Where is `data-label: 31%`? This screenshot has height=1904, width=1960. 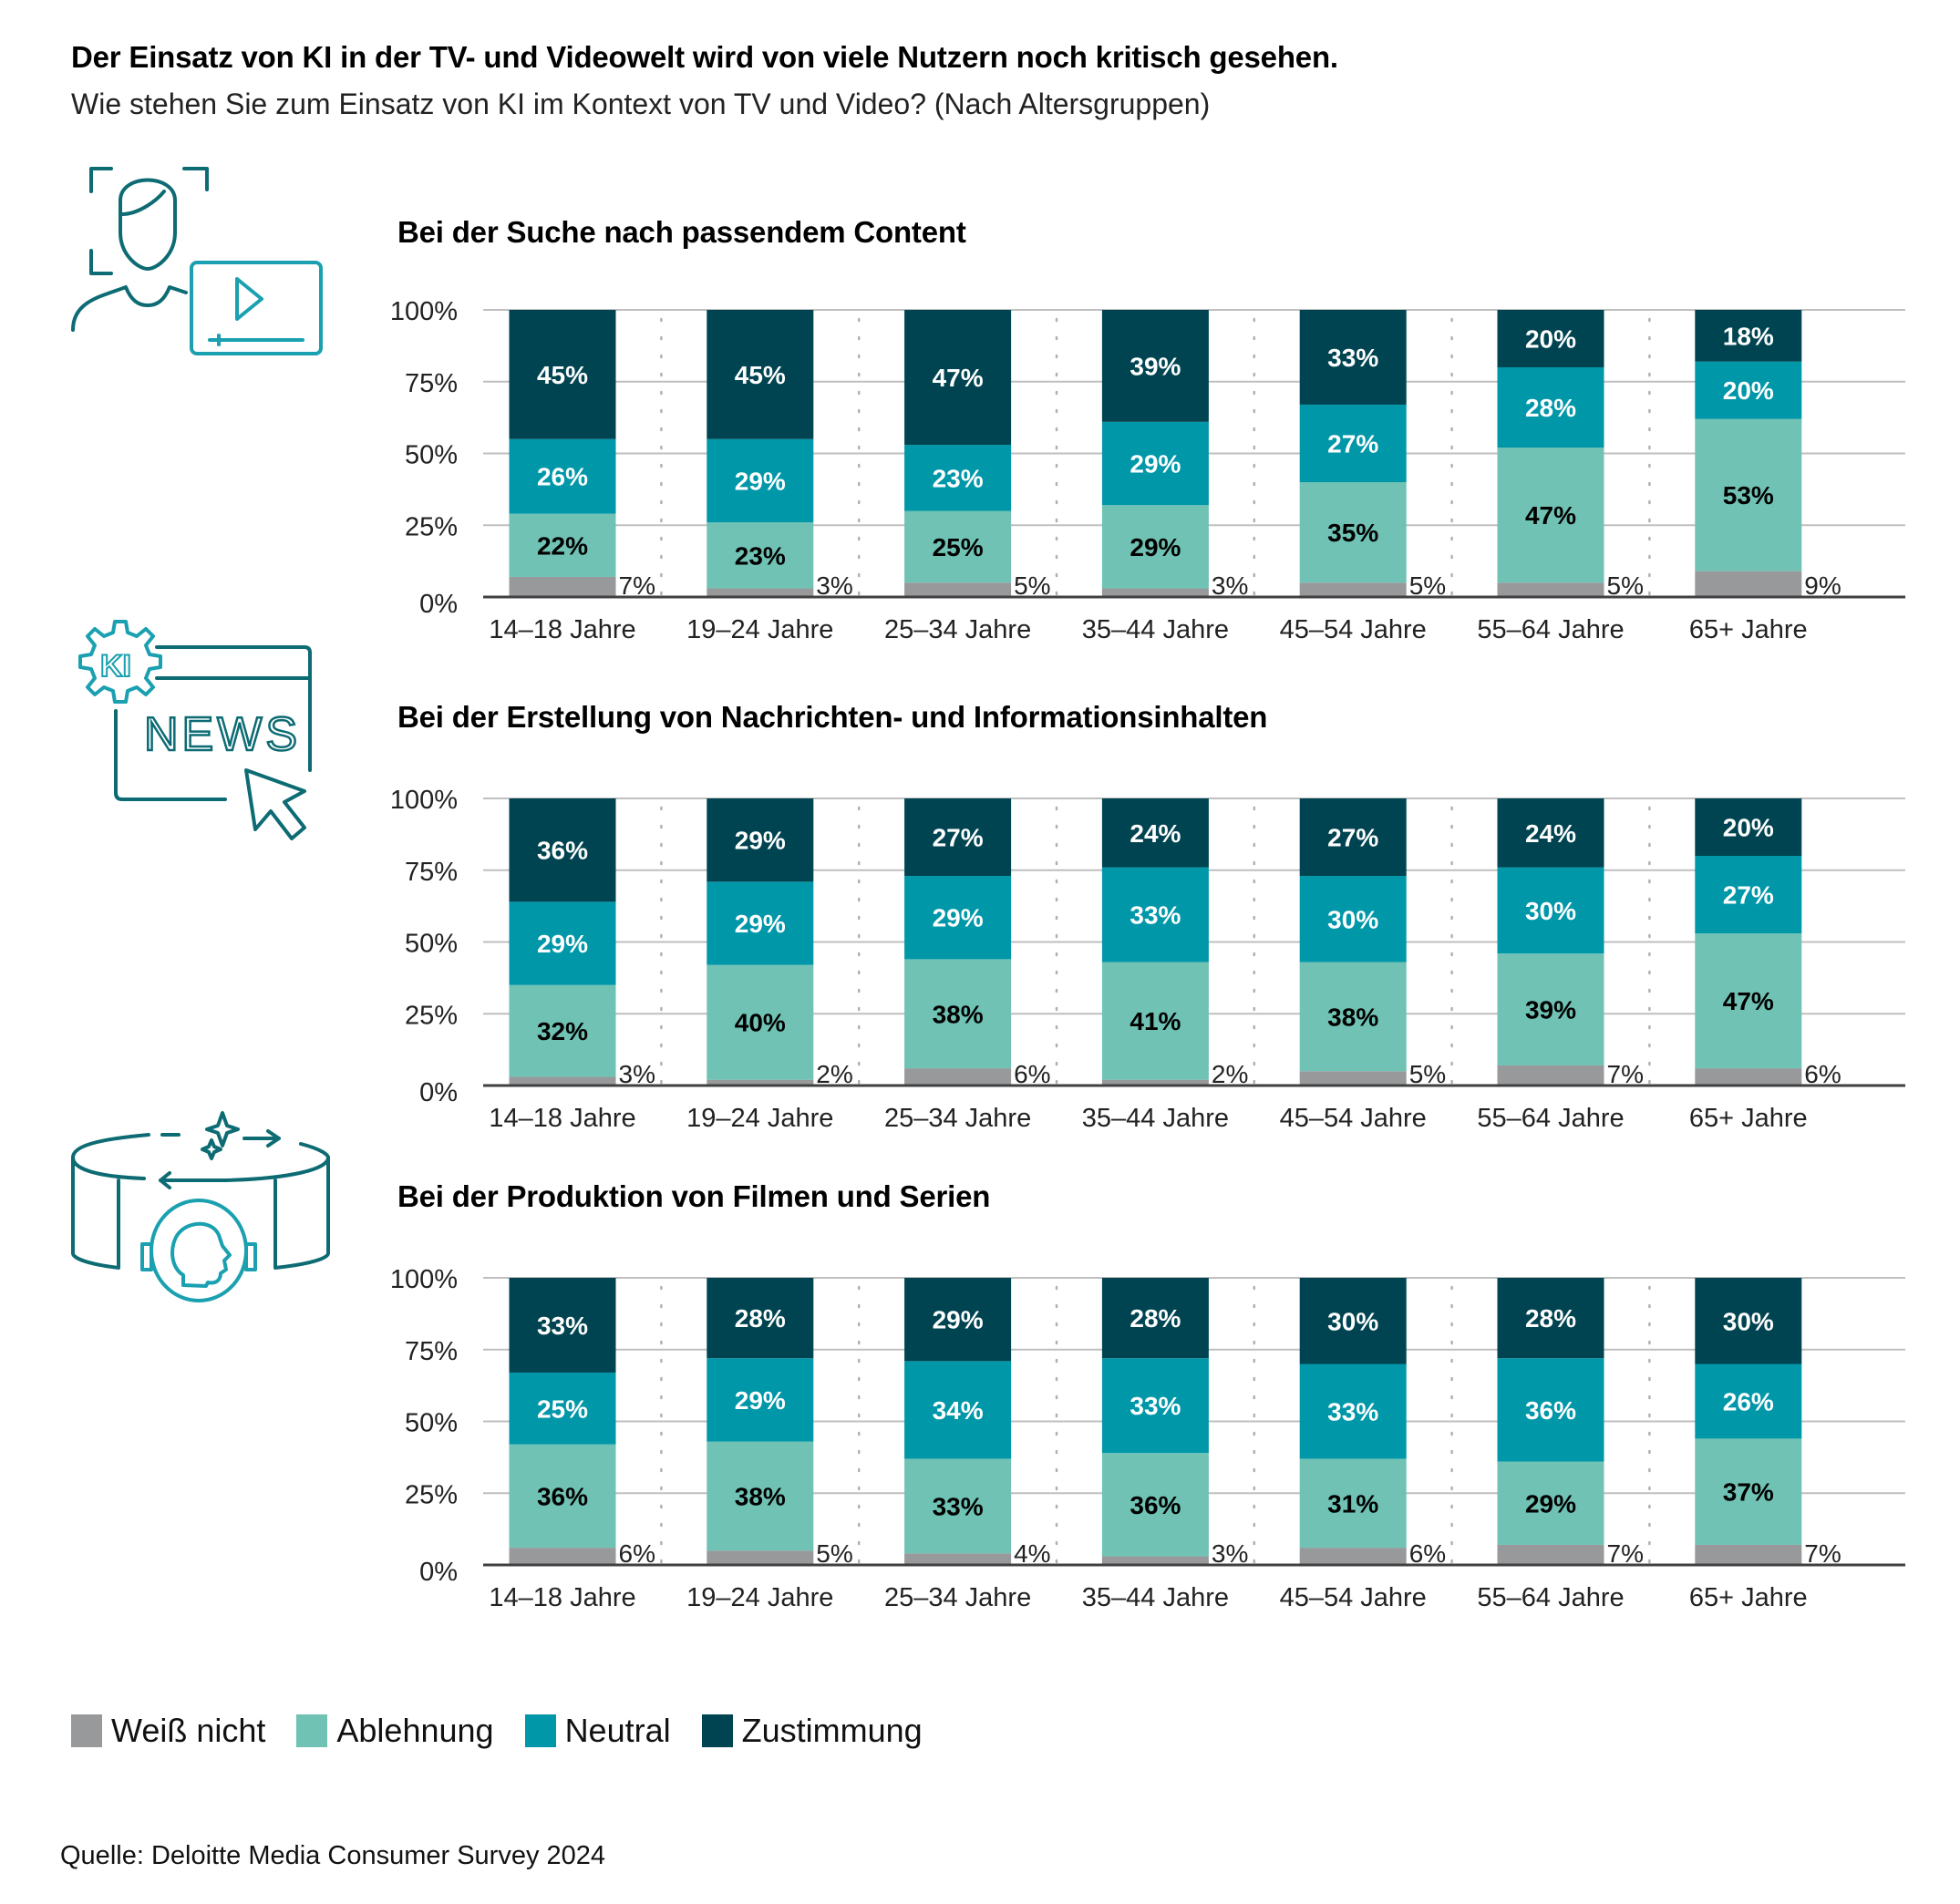 data-label: 31% is located at coordinates (1352, 1504).